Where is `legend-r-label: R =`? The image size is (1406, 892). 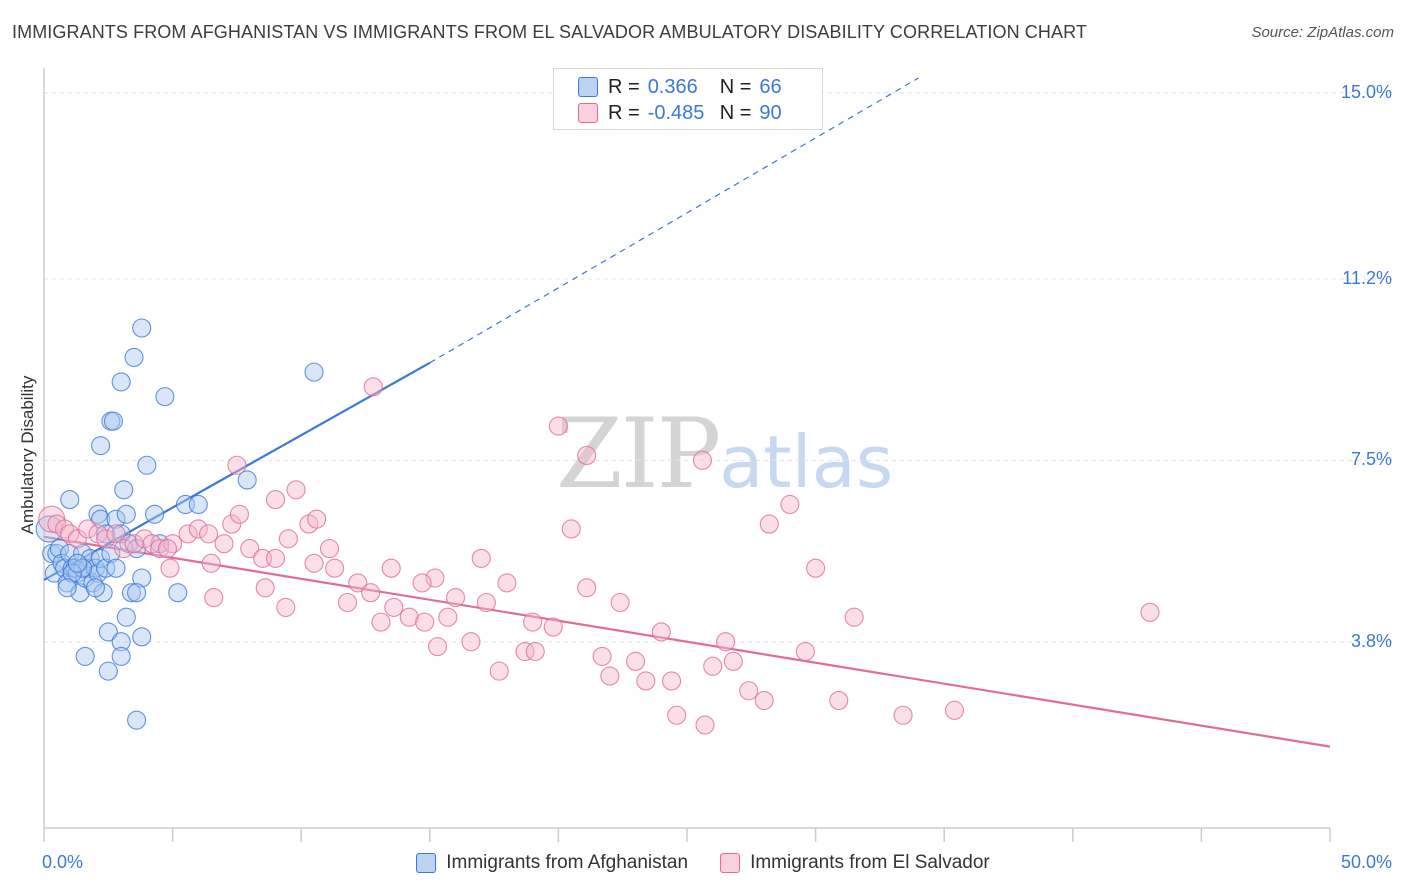 legend-r-label: R = is located at coordinates (624, 112).